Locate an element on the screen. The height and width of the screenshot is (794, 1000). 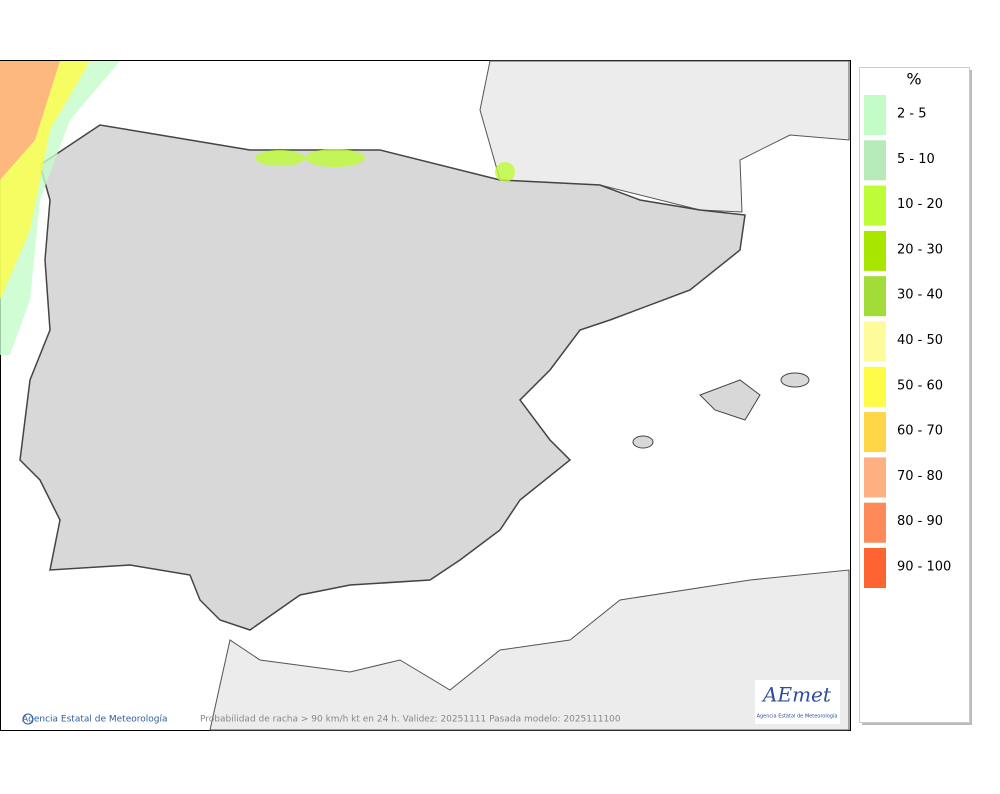
copyright-icon is located at coordinates (28, 719).